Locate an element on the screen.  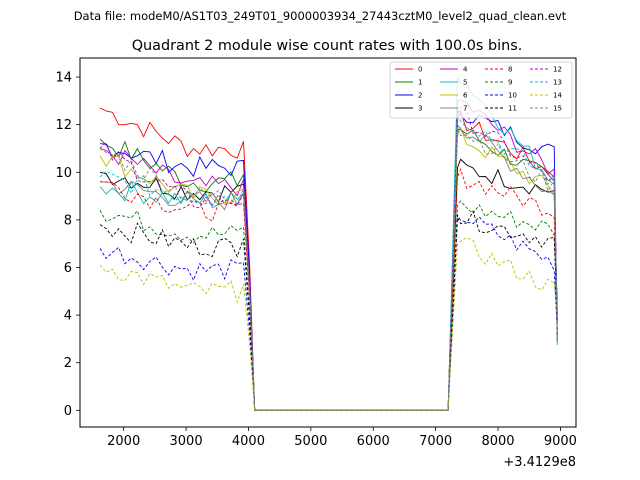
legend-label-5: 5 is located at coordinates (465, 83).